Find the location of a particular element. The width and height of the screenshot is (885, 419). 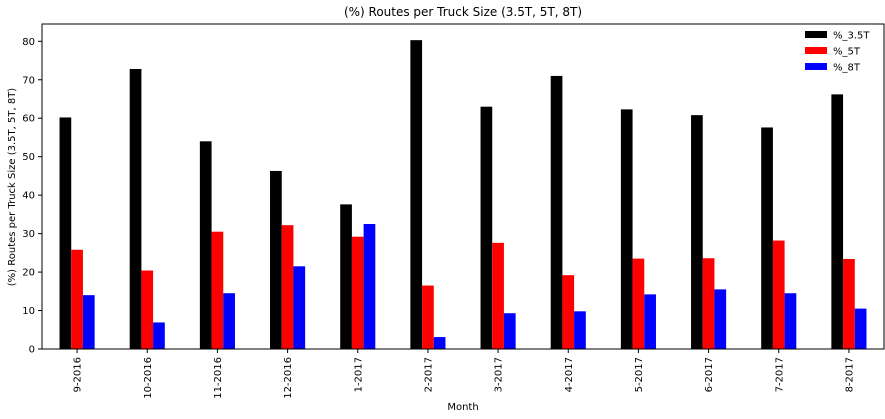

bar-%_8T-4-2017 is located at coordinates (580, 330).